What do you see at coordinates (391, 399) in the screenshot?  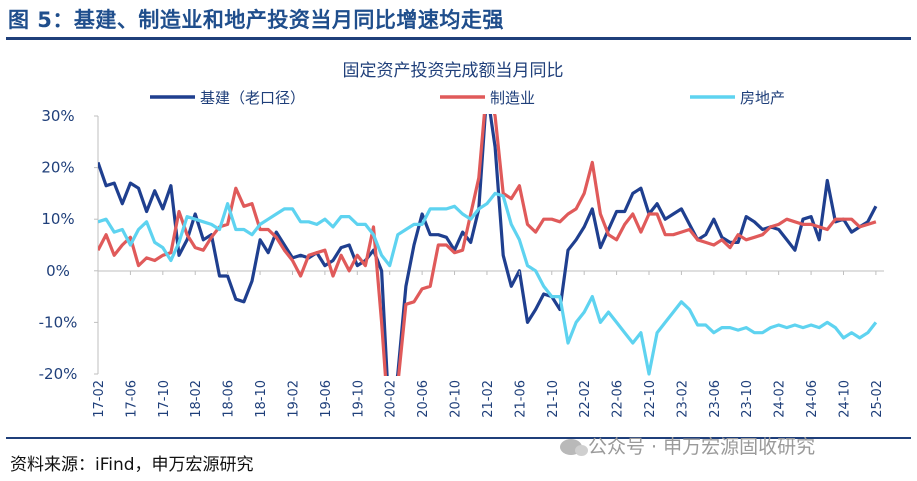 I see `x-tick-label: 20-02` at bounding box center [391, 399].